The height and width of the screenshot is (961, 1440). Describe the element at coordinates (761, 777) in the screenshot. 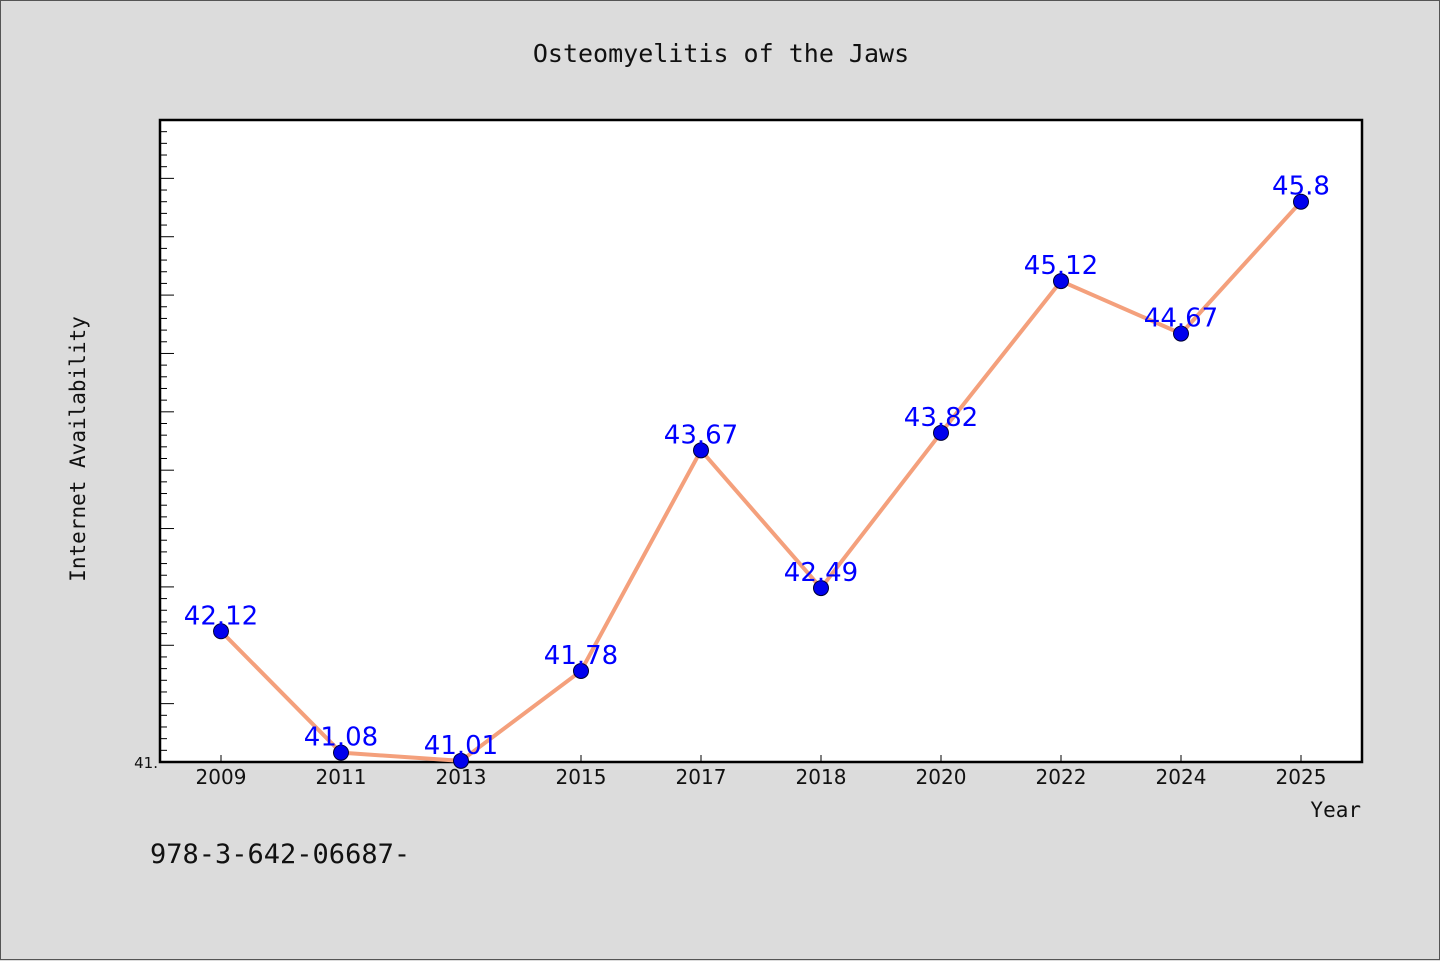

I see `x-axis-tick-labels: 2009 2011 2013 2015 2017 2018 2020 2022 2024 2025` at that location.